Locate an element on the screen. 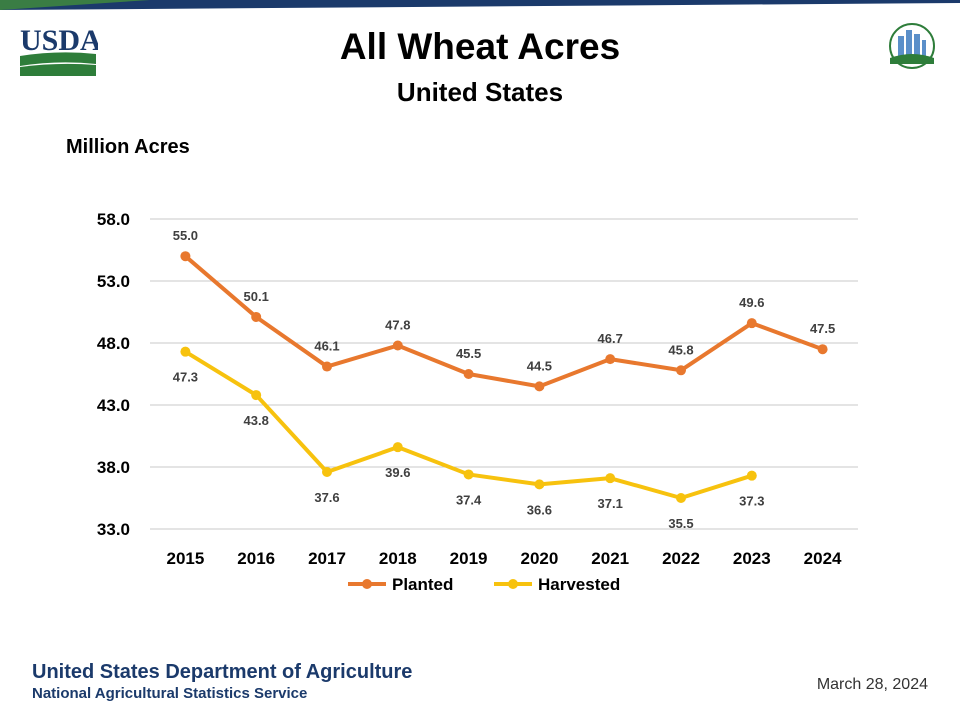 The image size is (960, 720). y-axis-label: Million Acres is located at coordinates (128, 147).